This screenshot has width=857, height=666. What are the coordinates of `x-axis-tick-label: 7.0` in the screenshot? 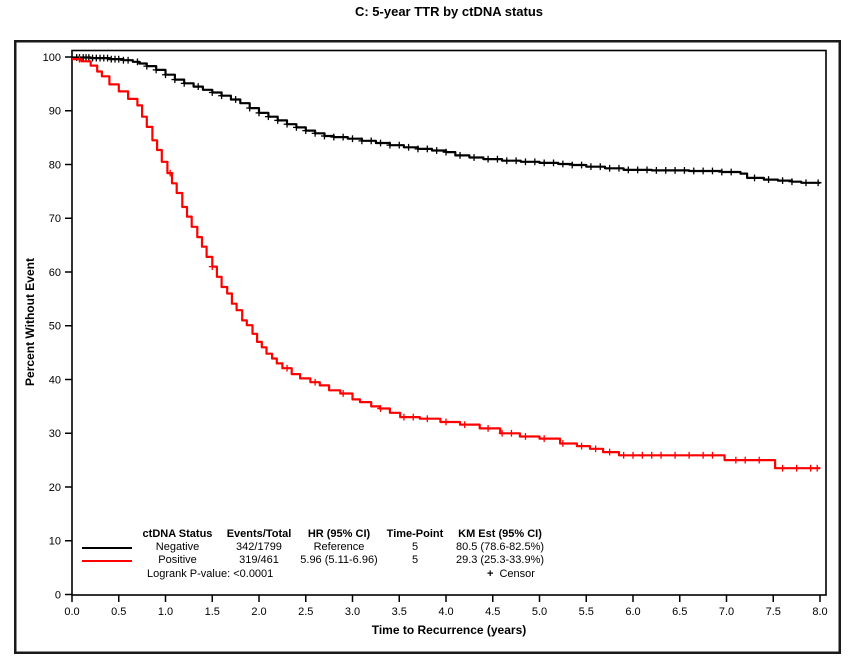 It's located at (726, 612).